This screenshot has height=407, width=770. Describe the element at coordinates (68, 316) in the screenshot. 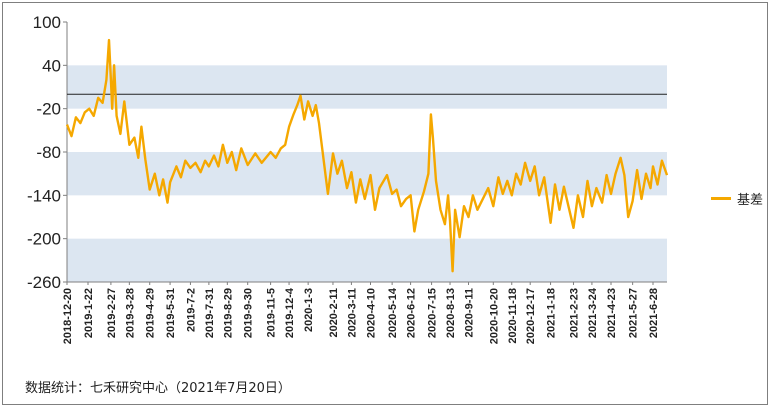

I see `x-tick-label: 2018-12-20` at that location.